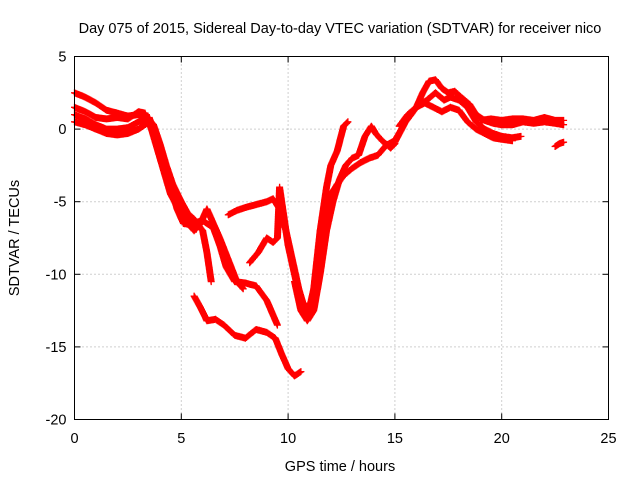 This screenshot has height=480, width=640. I want to click on y-tick-label: -5, so click(60, 203).